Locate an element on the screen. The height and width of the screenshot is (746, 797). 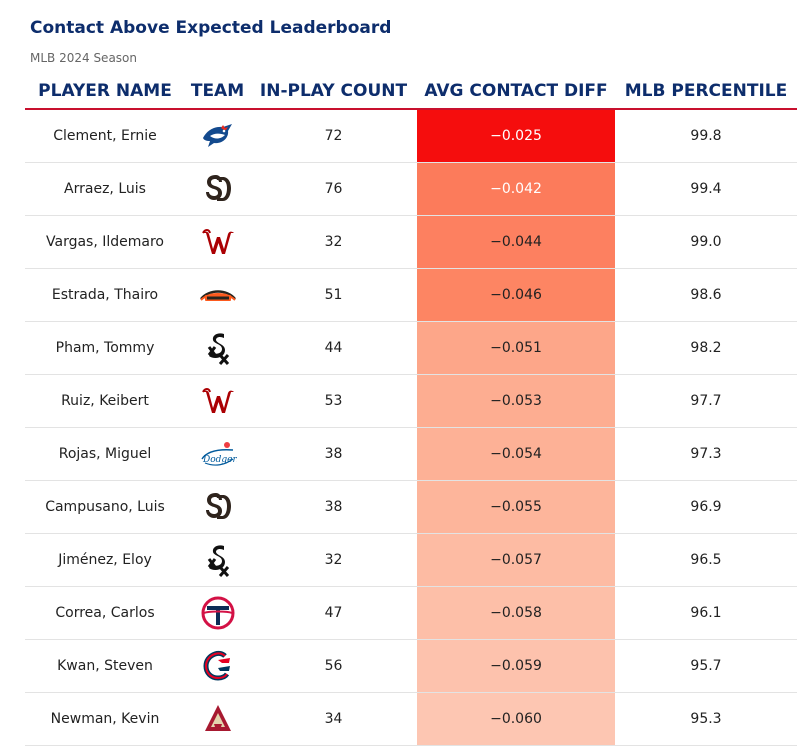
table-row: Pham, Tommy 44 −0.051 98.2 is located at coordinates (411, 348).